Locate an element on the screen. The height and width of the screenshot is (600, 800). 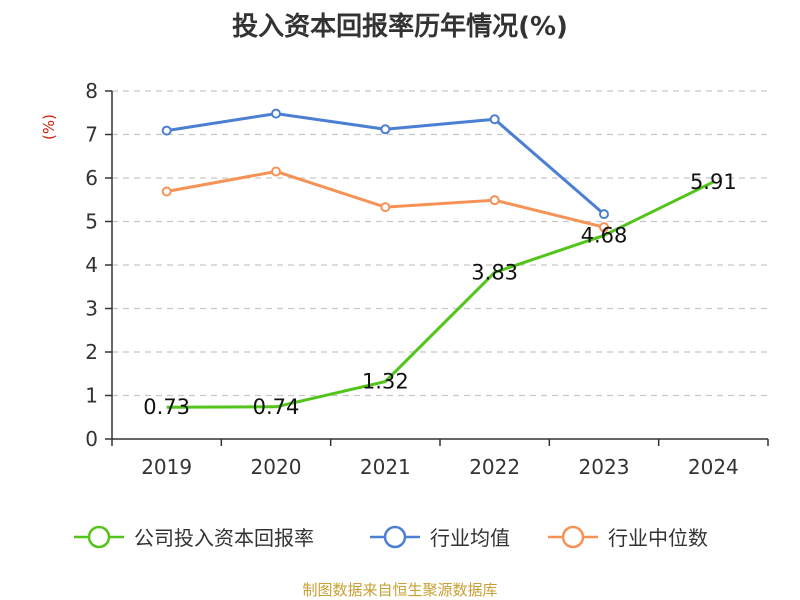
x-tick-label: 2023 is located at coordinates (604, 467).